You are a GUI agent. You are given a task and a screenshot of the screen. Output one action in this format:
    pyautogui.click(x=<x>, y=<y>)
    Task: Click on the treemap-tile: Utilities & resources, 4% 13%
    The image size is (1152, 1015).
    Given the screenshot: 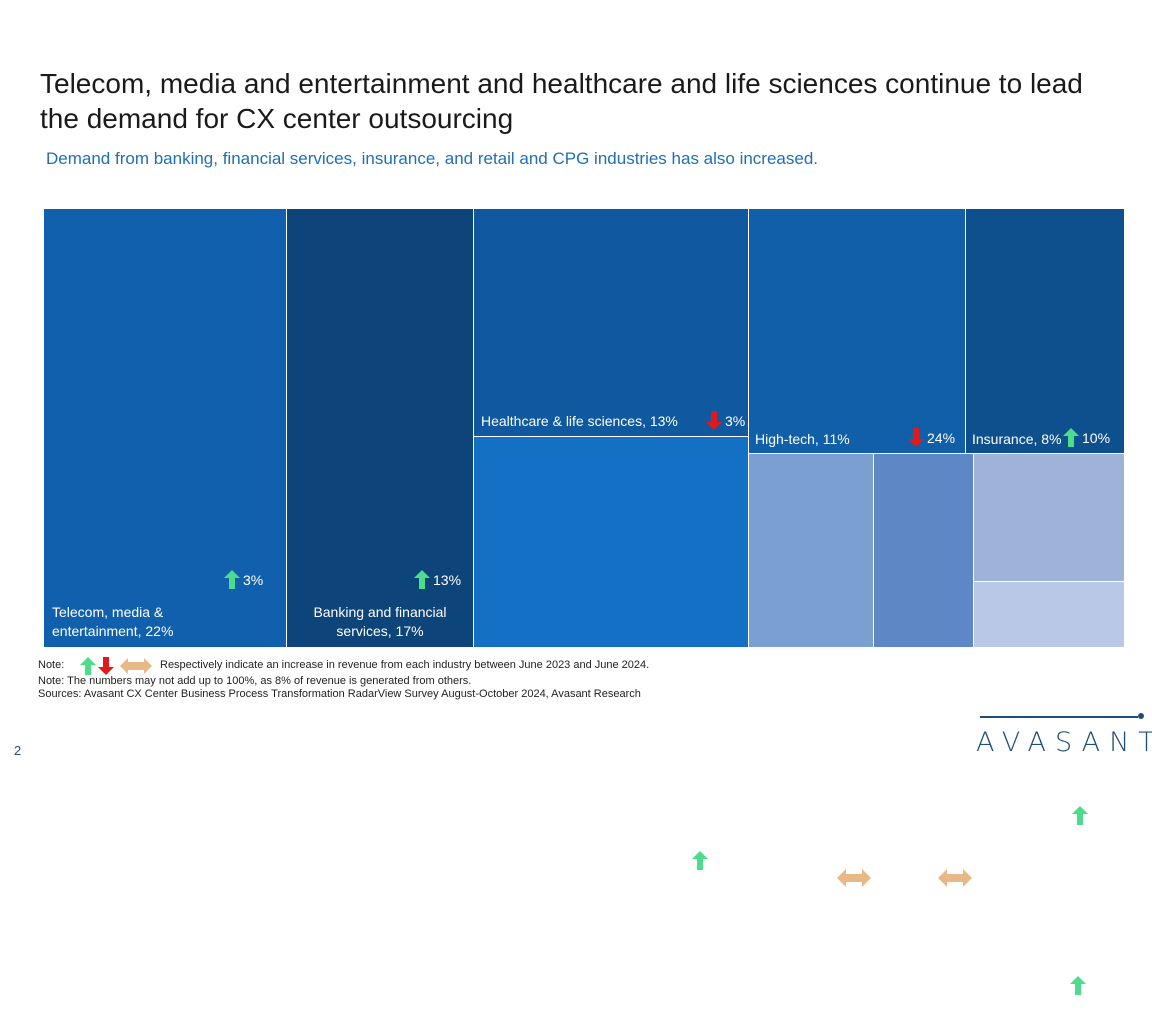 What is the action you would take?
    pyautogui.click(x=1049, y=639)
    